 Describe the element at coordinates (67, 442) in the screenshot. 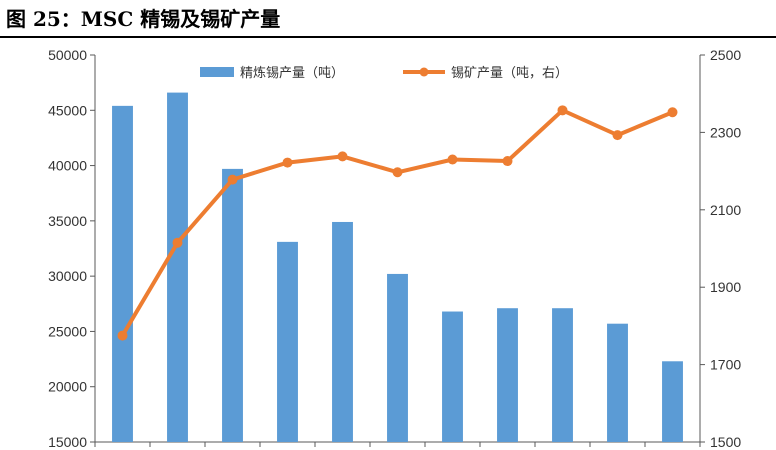

I see `y-tick-label-left: 15000` at that location.